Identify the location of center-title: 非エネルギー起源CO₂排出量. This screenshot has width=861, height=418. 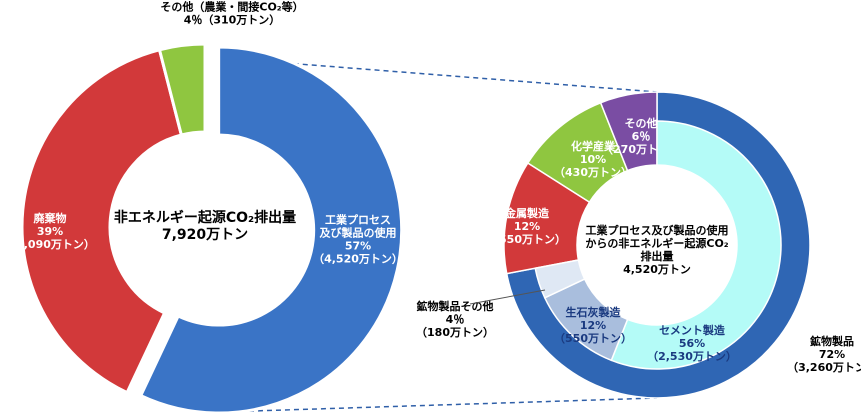
(205, 217).